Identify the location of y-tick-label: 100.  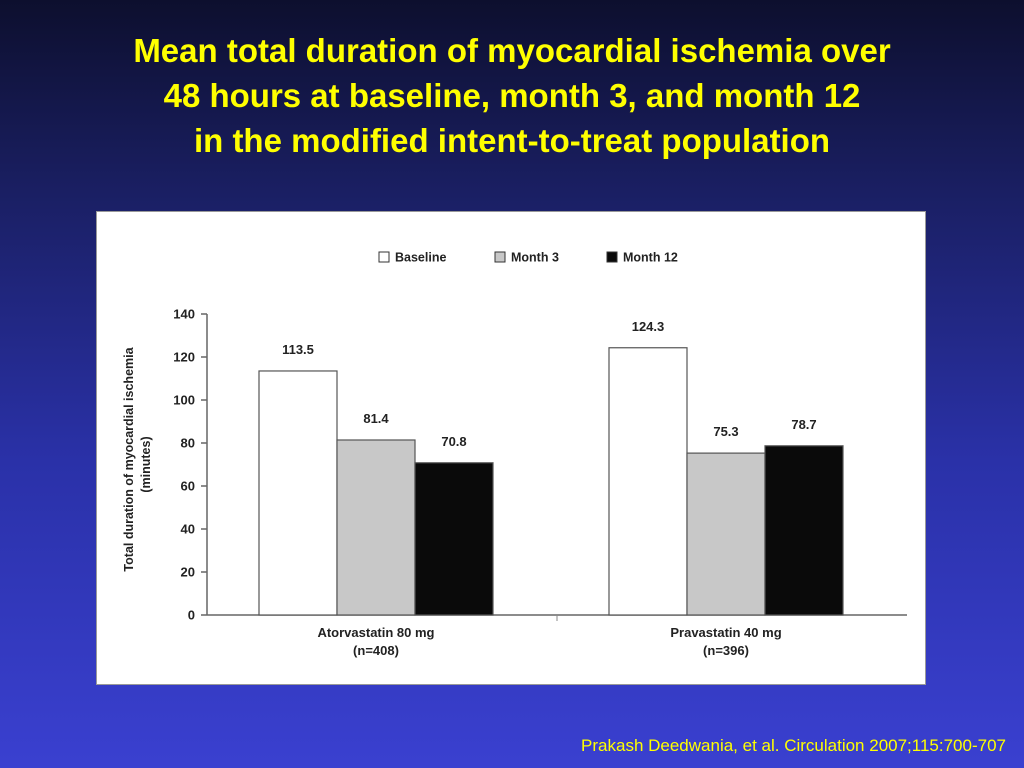
(184, 400).